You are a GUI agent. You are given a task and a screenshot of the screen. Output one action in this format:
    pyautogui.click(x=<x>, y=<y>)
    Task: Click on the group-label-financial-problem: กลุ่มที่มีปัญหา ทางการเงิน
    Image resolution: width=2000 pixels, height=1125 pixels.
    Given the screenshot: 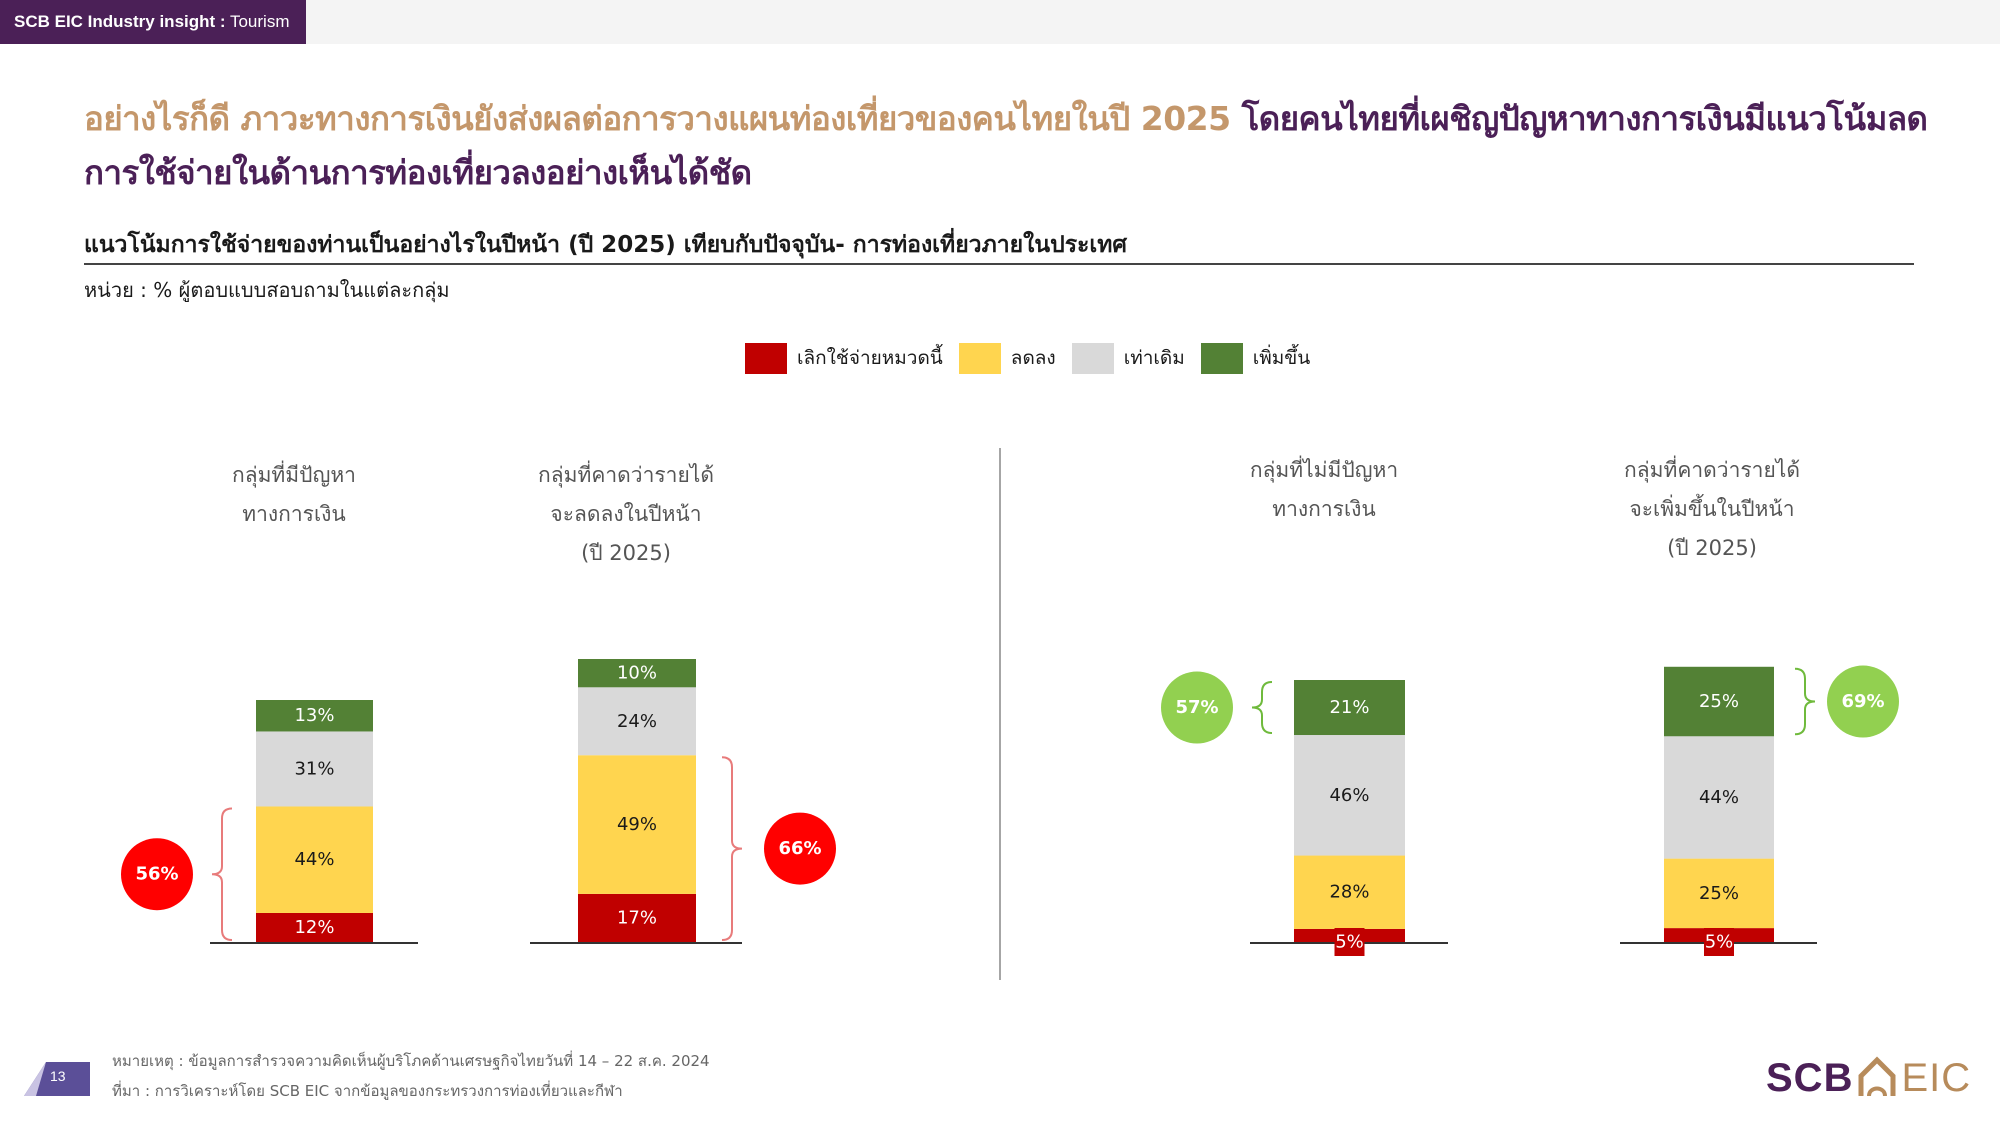 What is the action you would take?
    pyautogui.click(x=294, y=495)
    